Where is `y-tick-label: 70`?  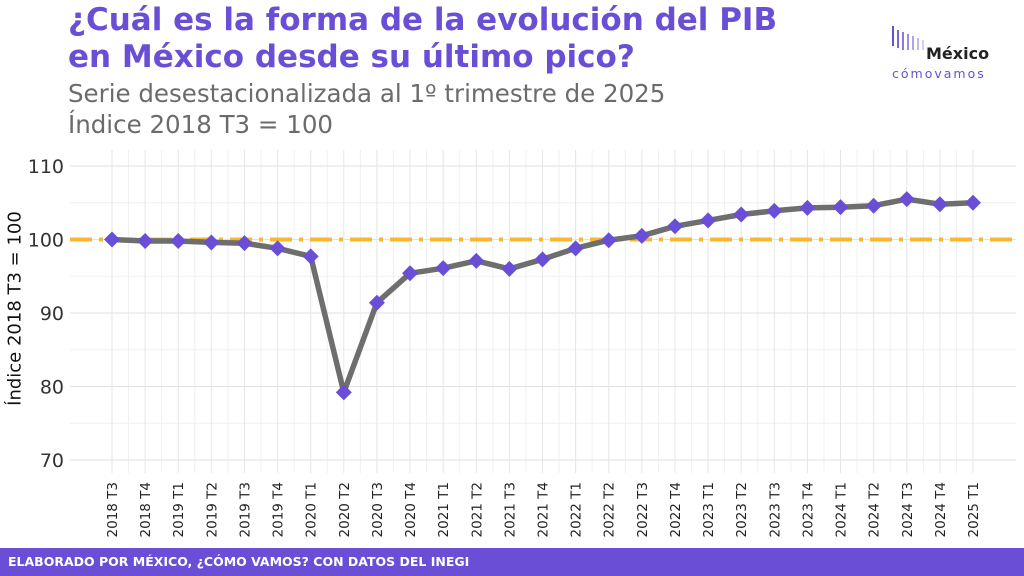
y-tick-label: 70 is located at coordinates (52, 461).